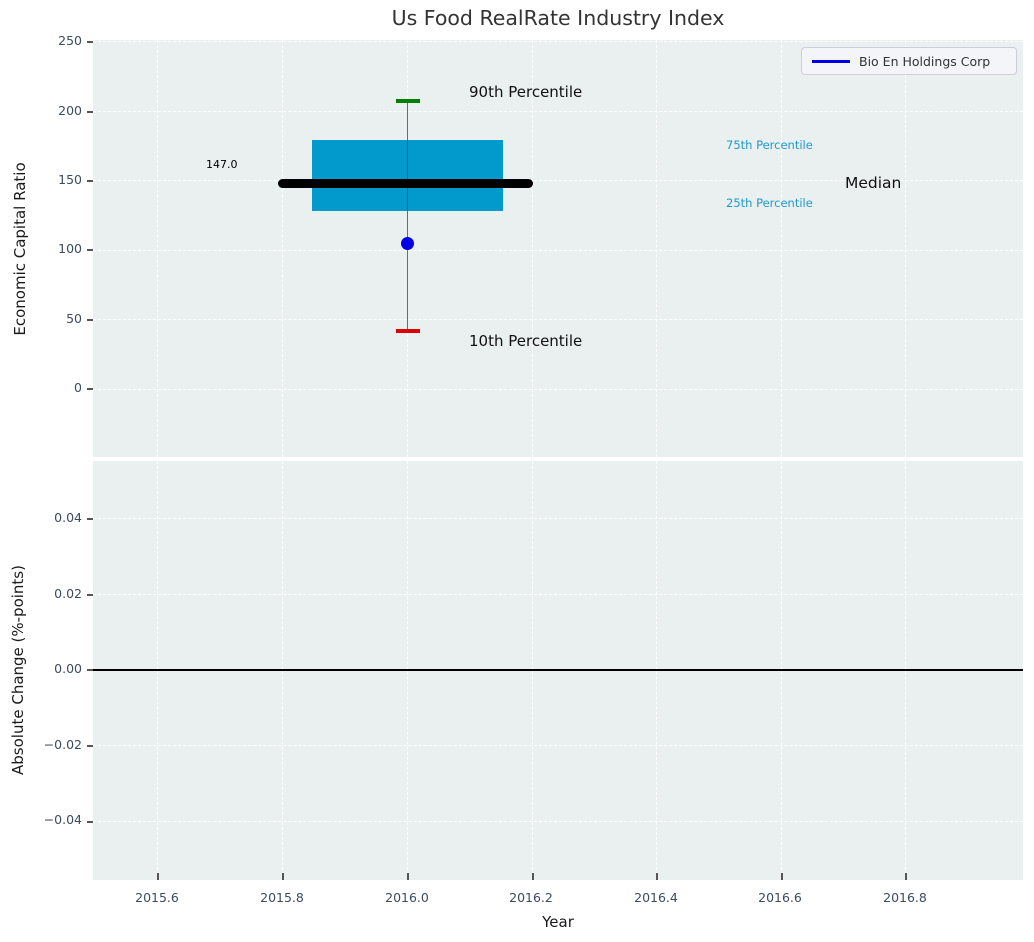 The image size is (1034, 942). Describe the element at coordinates (78, 387) in the screenshot. I see `y-tick-label: 0` at that location.